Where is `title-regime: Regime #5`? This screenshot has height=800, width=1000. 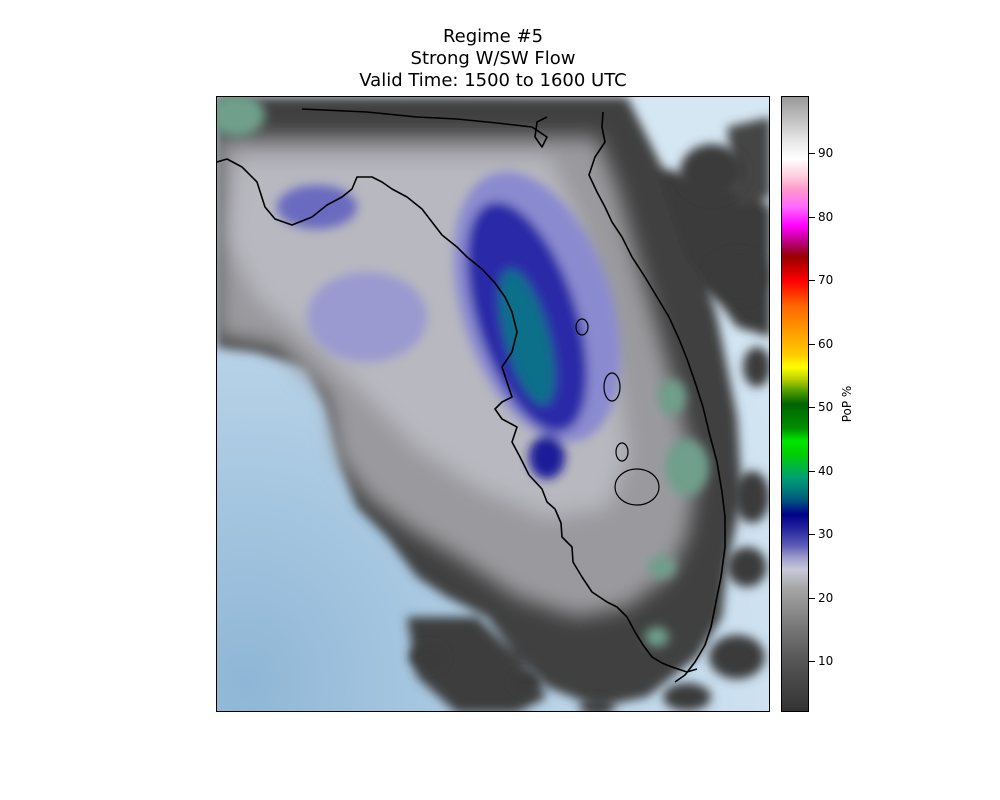
title-regime: Regime #5 is located at coordinates (493, 36).